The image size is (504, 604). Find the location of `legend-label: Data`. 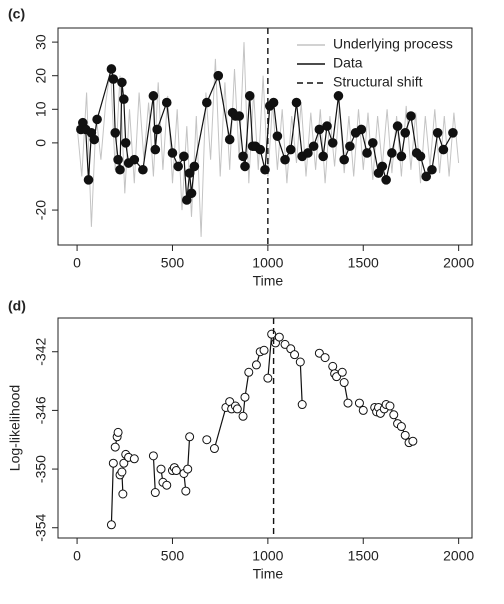

legend-label: Data is located at coordinates (348, 63).